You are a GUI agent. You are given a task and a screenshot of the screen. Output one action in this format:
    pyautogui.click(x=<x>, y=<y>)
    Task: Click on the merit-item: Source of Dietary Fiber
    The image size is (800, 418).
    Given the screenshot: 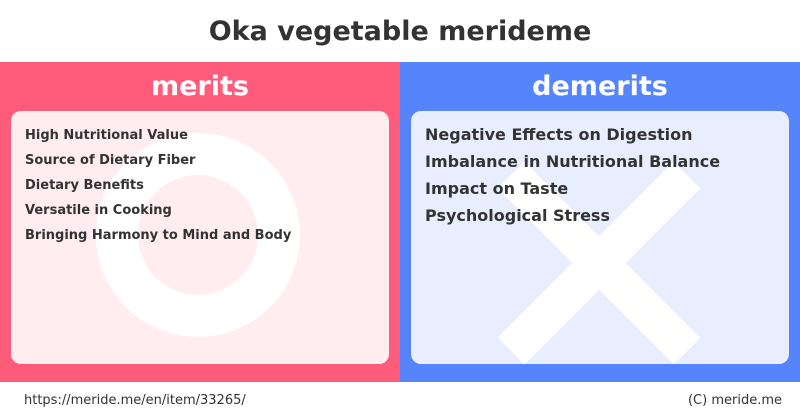 What is the action you would take?
    pyautogui.click(x=110, y=160)
    